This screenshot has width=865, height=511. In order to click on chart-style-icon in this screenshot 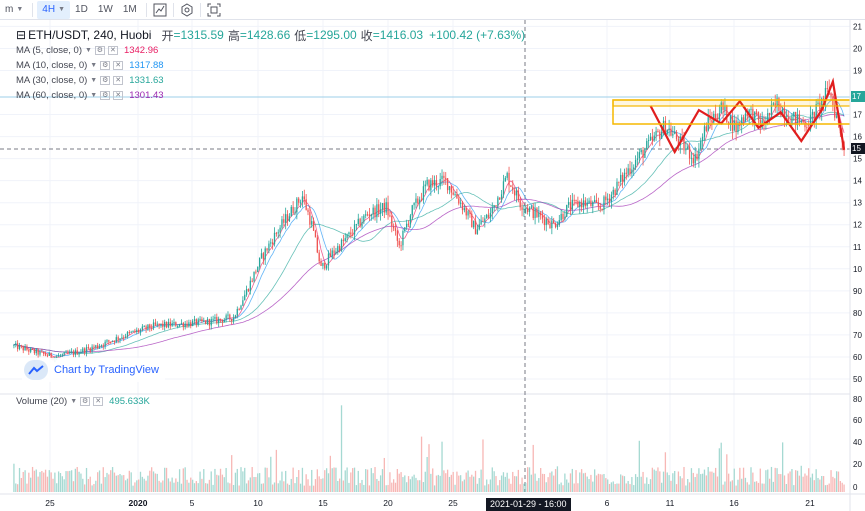, I will do `click(160, 10)`.